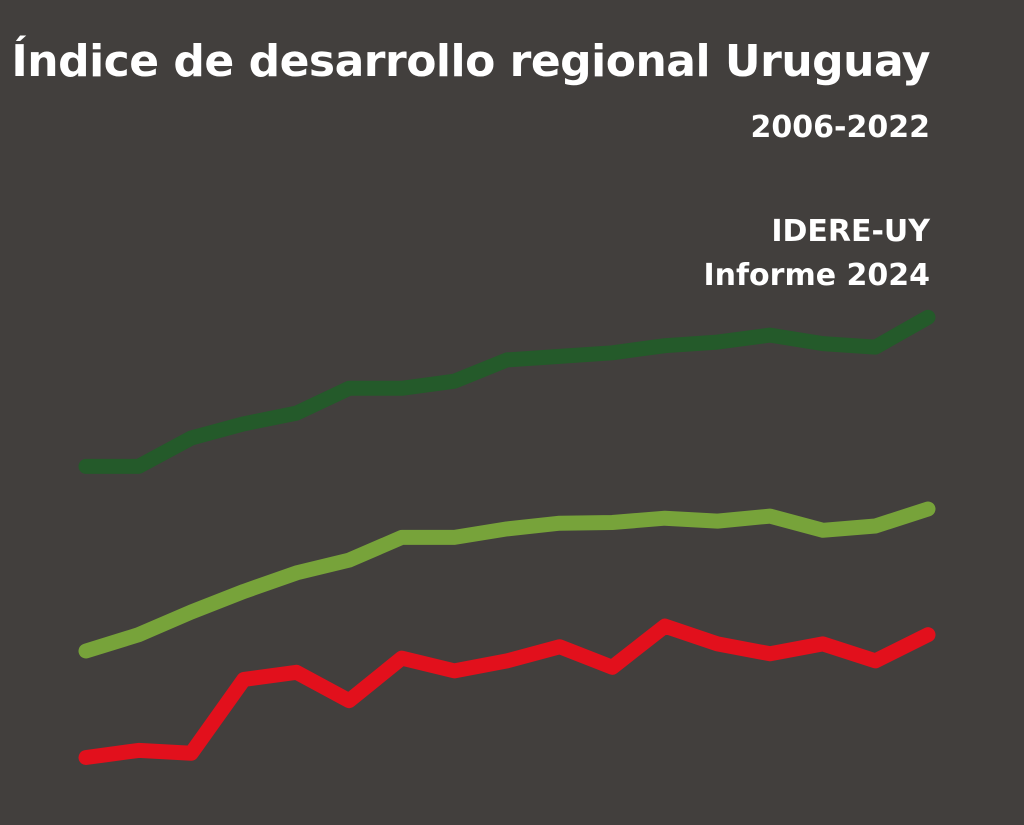  What do you see at coordinates (816, 275) in the screenshot?
I see `report-edition: Informe 2024` at bounding box center [816, 275].